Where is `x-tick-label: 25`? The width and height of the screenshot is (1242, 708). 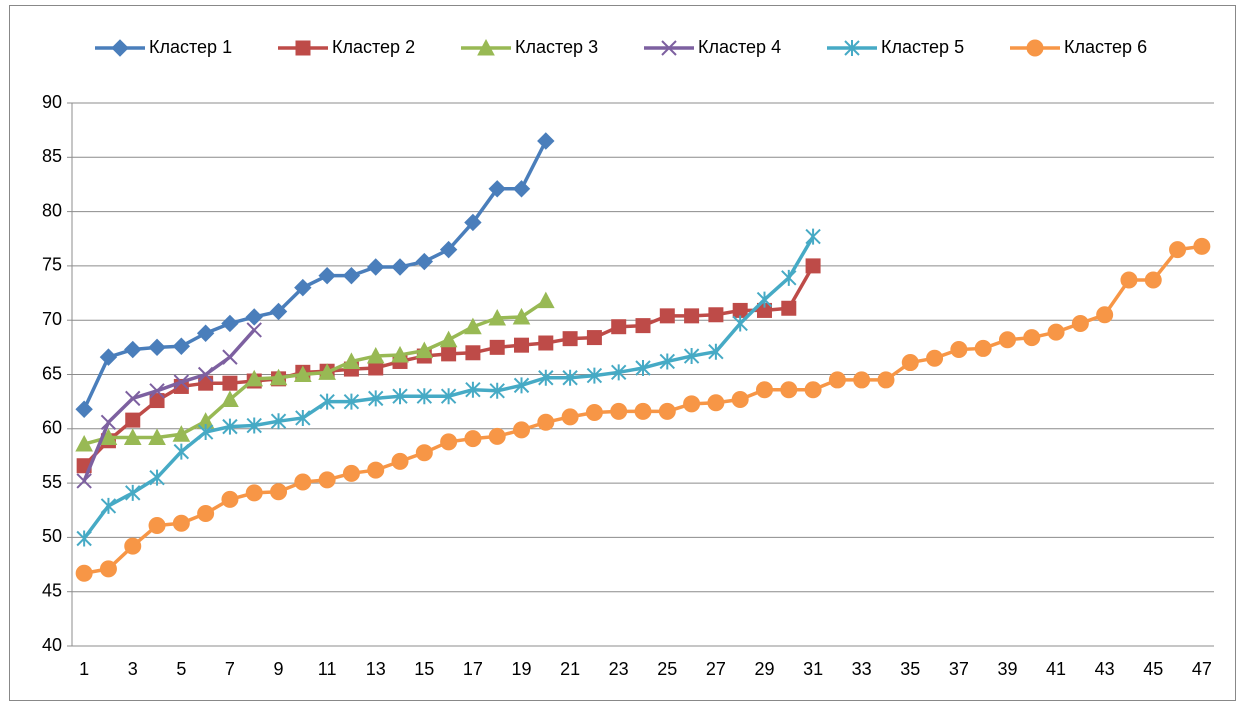 x-tick-label: 25 is located at coordinates (667, 669).